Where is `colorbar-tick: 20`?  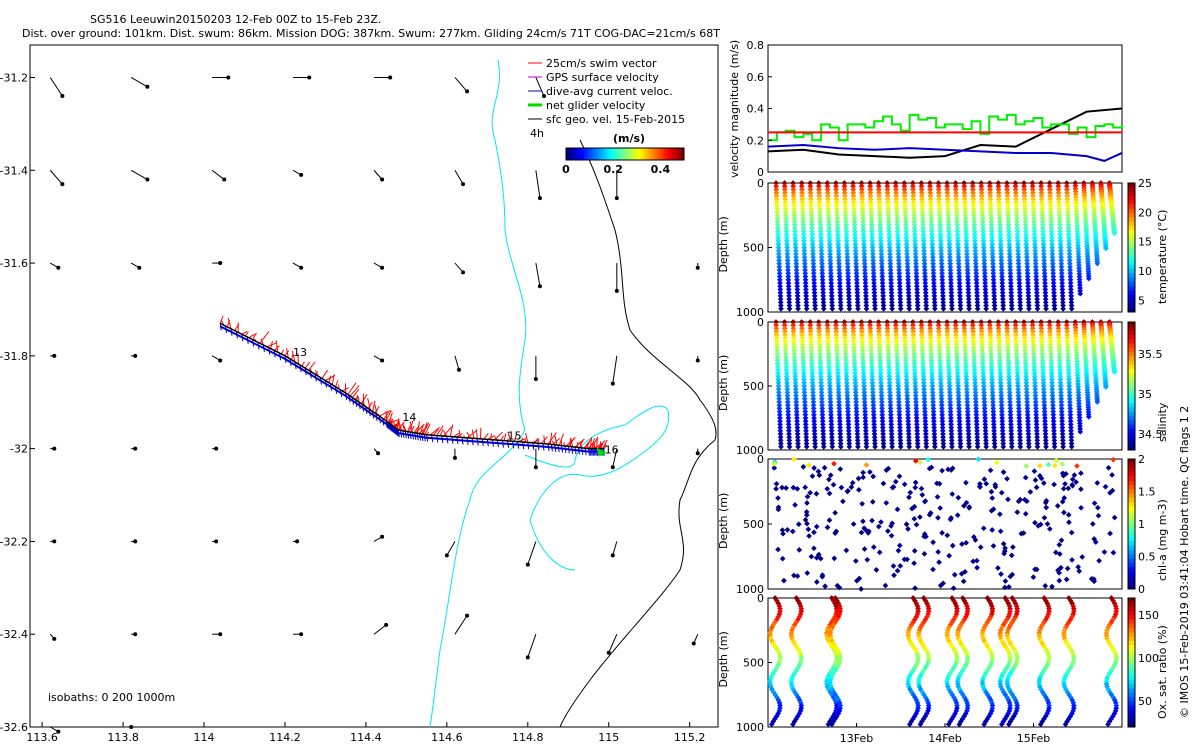
colorbar-tick: 20 is located at coordinates (1145, 212).